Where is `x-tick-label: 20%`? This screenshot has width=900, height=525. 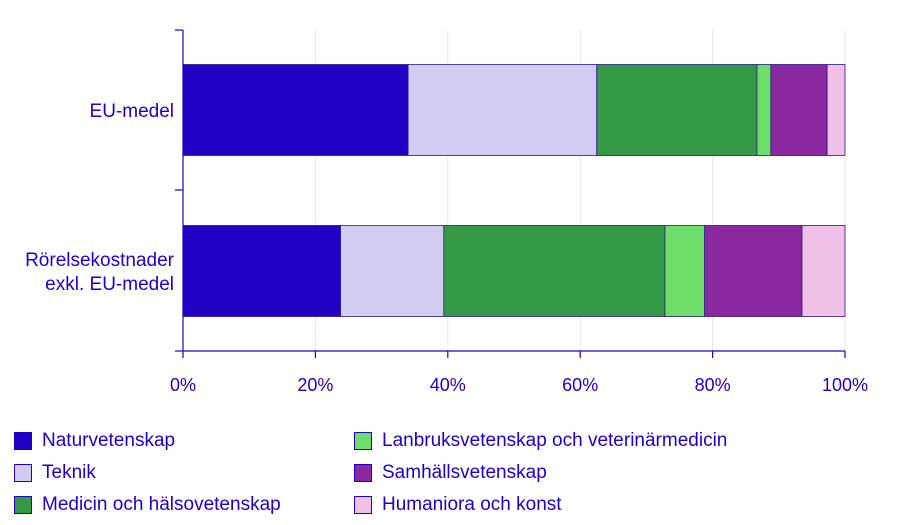 x-tick-label: 20% is located at coordinates (315, 385).